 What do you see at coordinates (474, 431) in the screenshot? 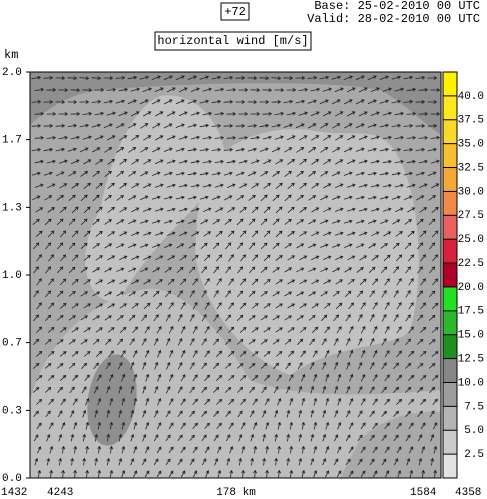
I see `colorbar-label: 5.0` at bounding box center [474, 431].